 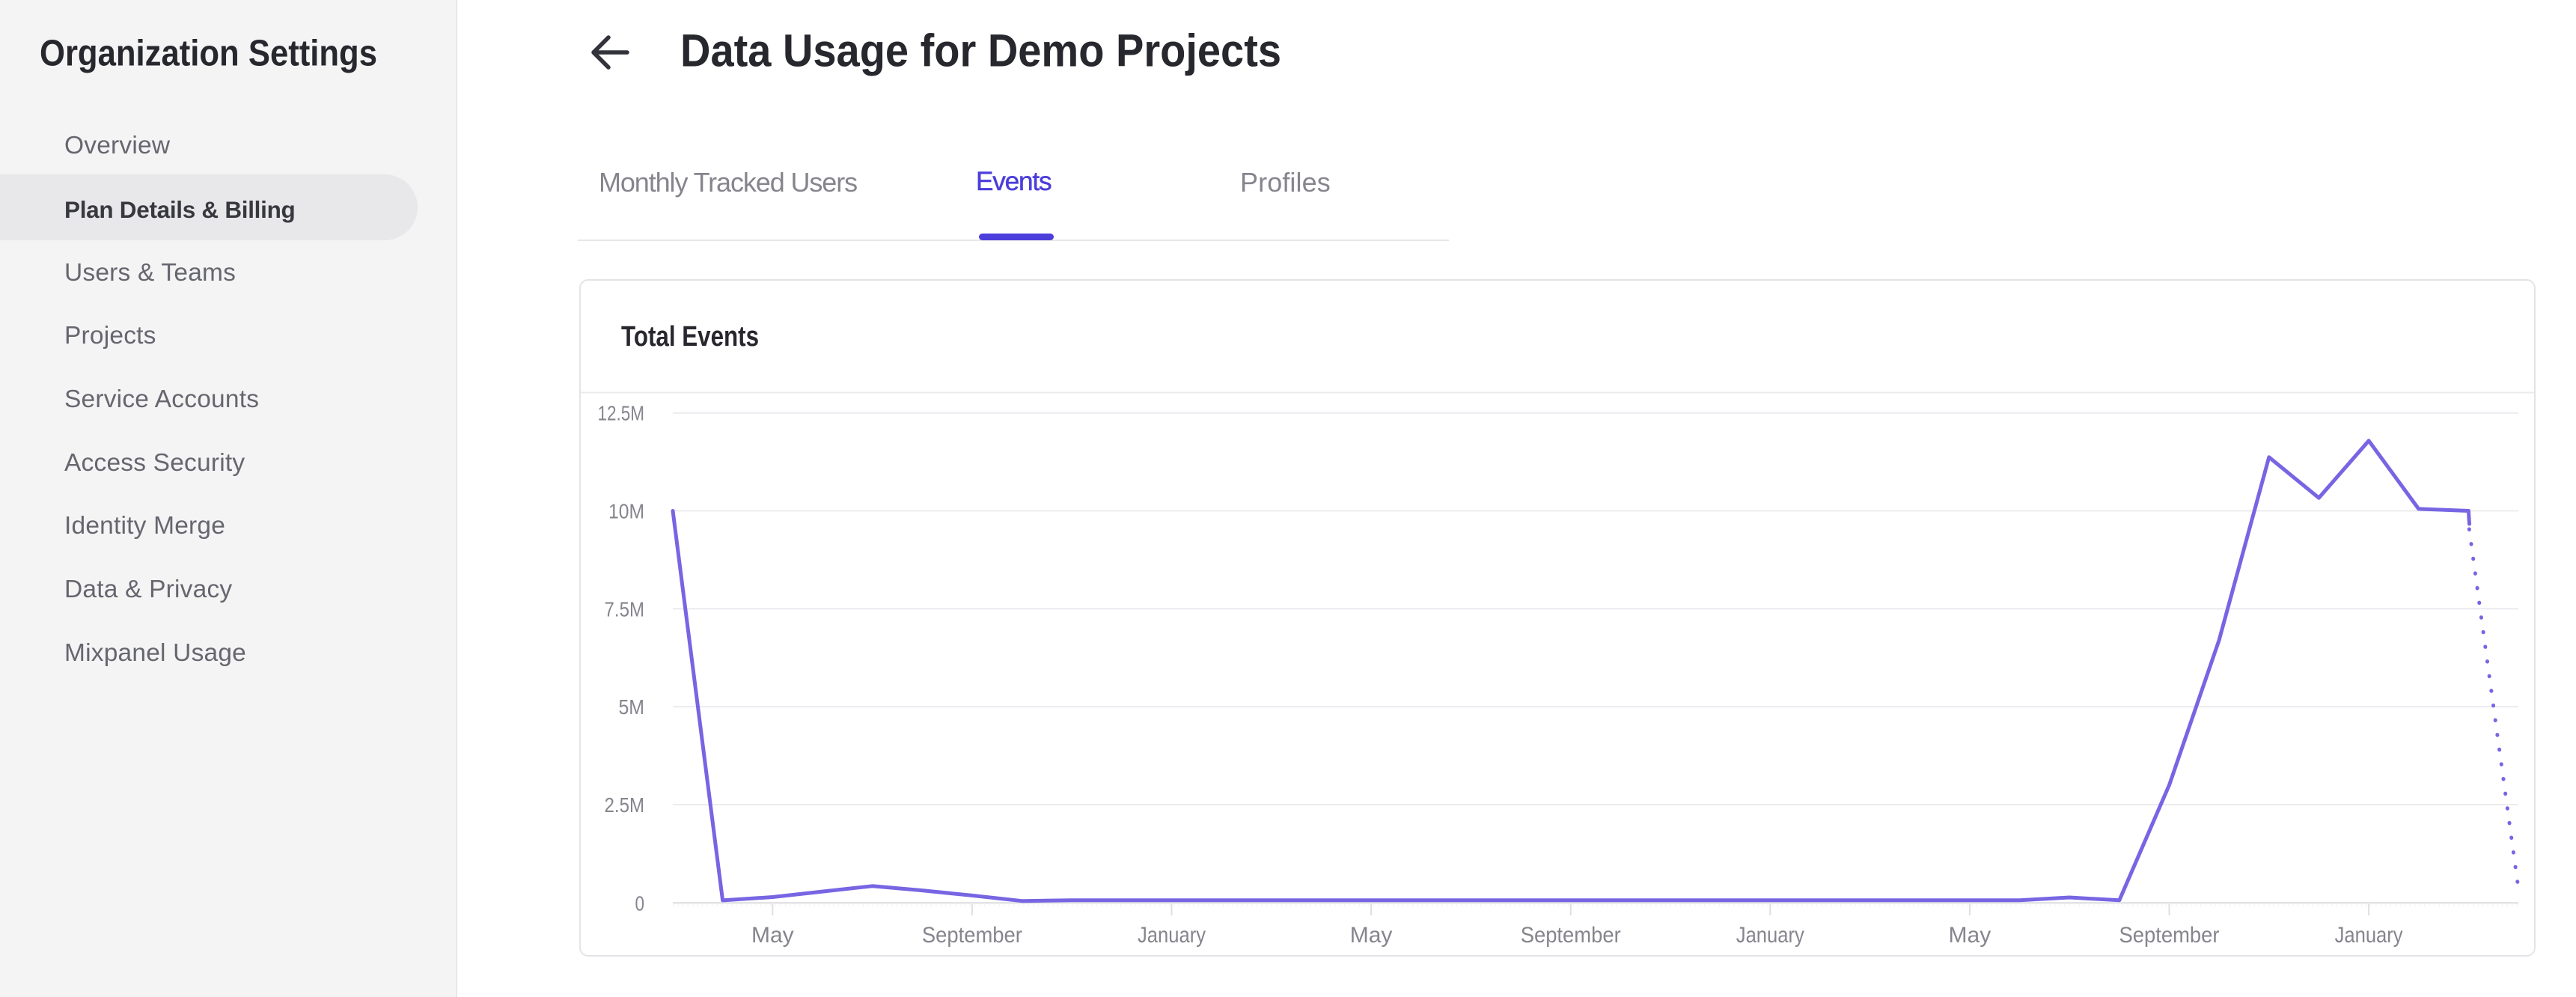 What do you see at coordinates (981, 50) in the screenshot?
I see `svg-text: Data Usage for Demo Projects` at bounding box center [981, 50].